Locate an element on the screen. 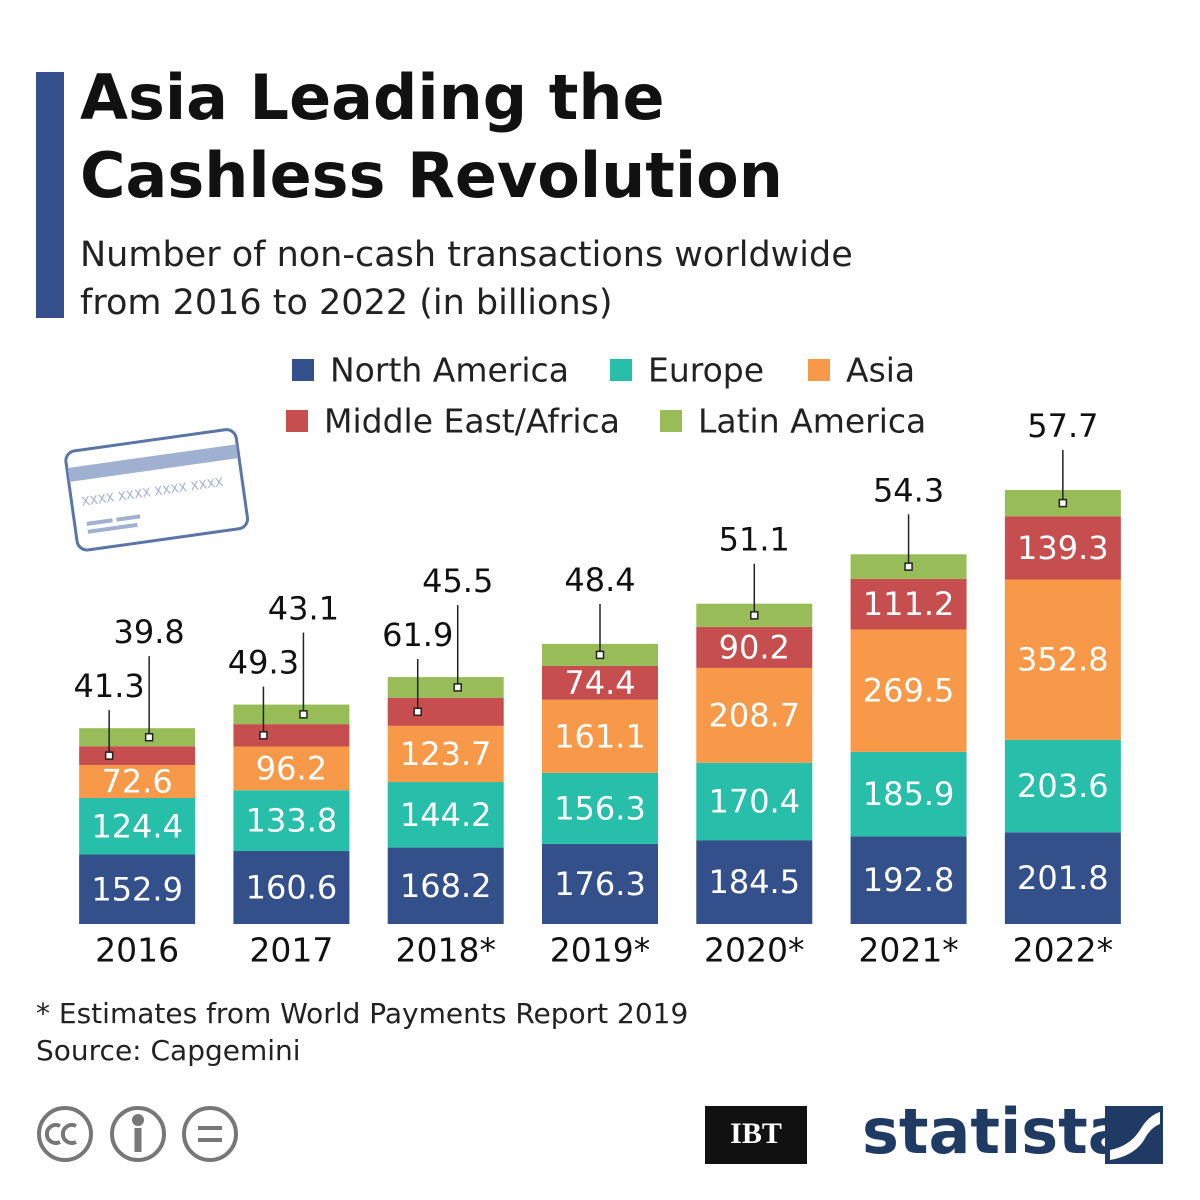  value-label: 201.8 is located at coordinates (1063, 878).